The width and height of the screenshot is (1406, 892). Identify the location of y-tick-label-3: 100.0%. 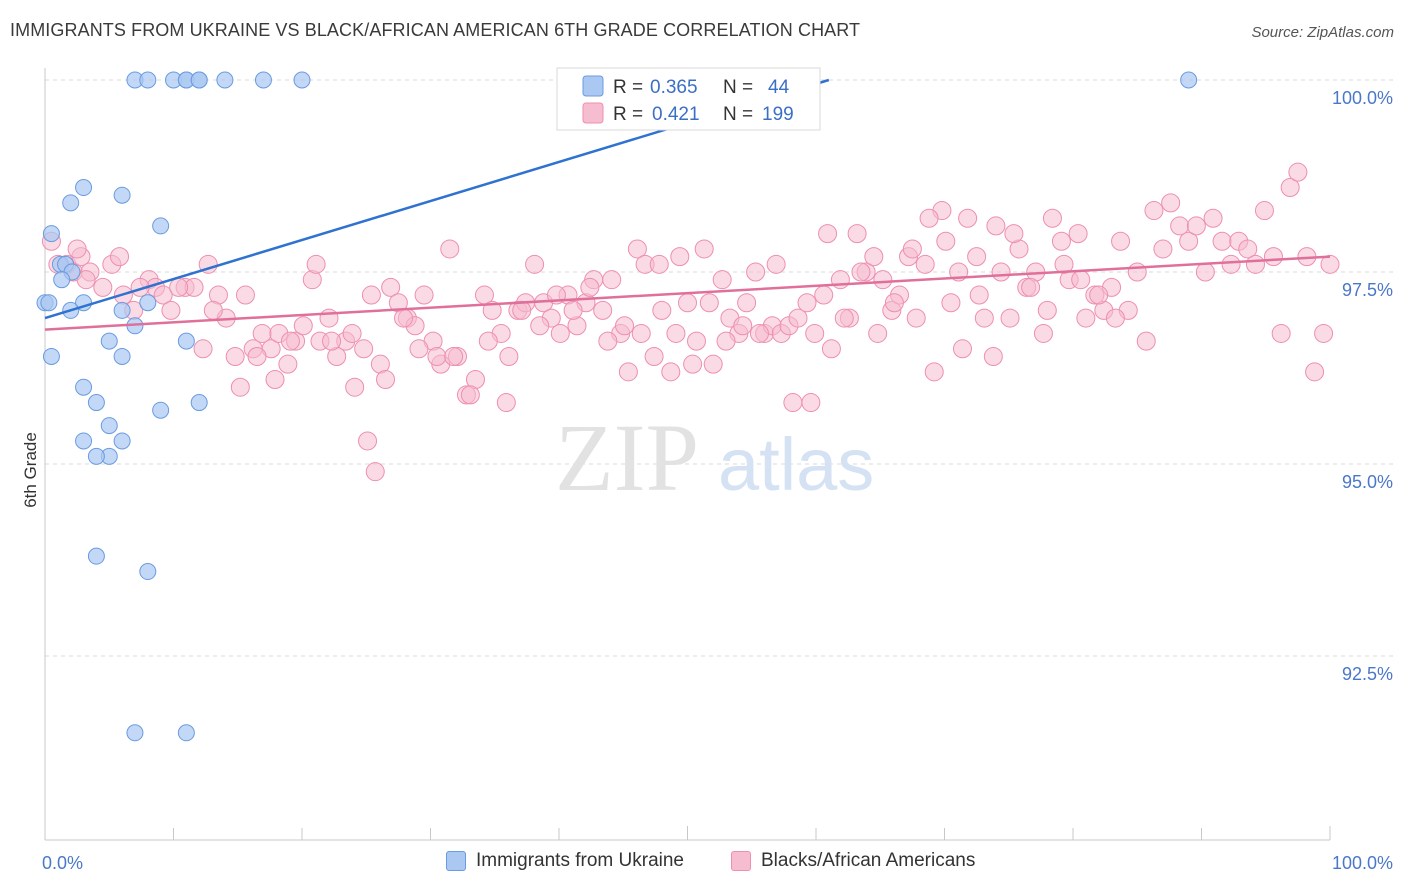
(1362, 98).